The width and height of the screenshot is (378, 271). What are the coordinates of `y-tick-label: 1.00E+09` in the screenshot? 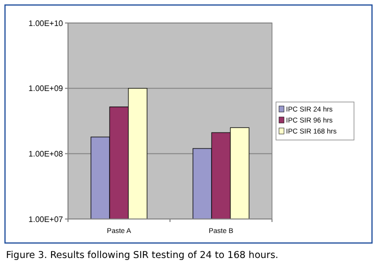 It's located at (46, 89).